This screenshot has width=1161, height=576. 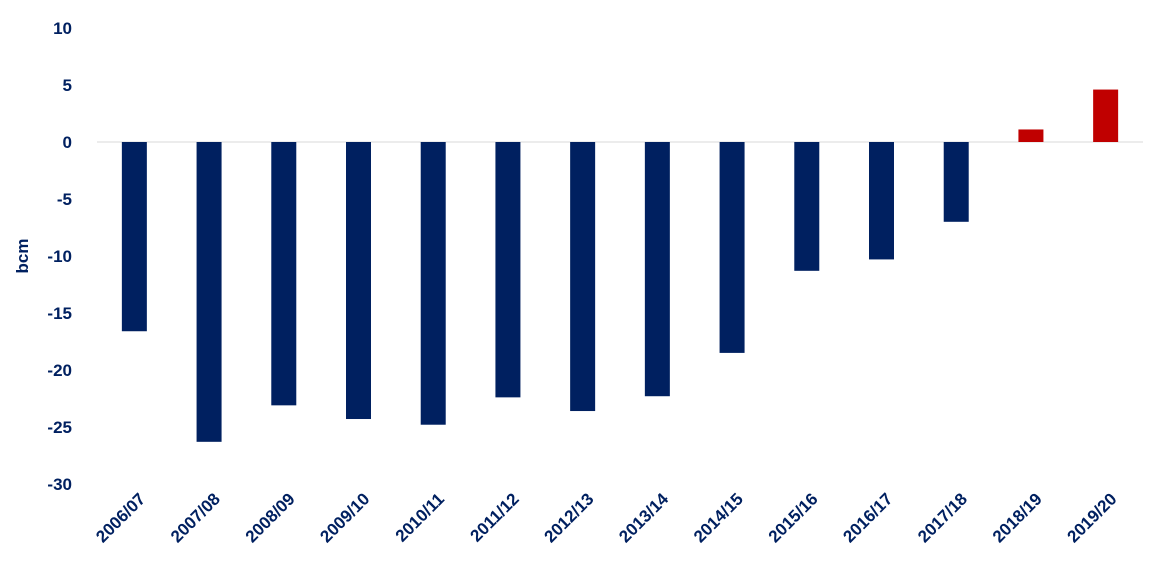 What do you see at coordinates (1092, 517) in the screenshot?
I see `x-category-label: 2019/20` at bounding box center [1092, 517].